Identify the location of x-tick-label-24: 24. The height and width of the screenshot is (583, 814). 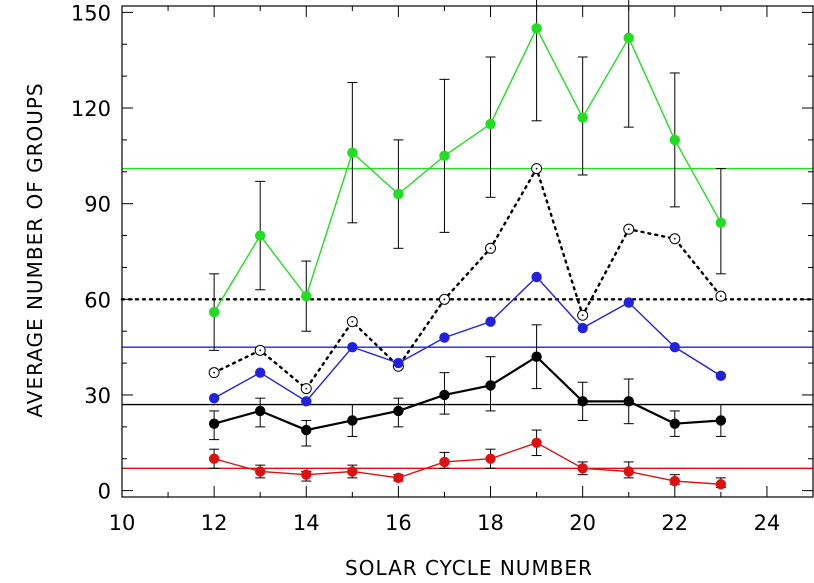
(767, 523).